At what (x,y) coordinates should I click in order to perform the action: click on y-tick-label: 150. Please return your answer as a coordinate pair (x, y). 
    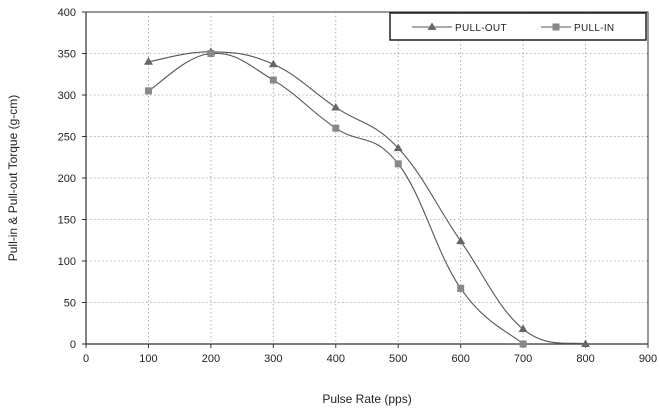
    Looking at the image, I should click on (67, 221).